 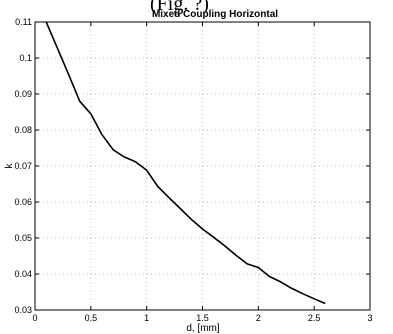 What do you see at coordinates (23, 166) in the screenshot?
I see `y-tick-label: 0.07` at bounding box center [23, 166].